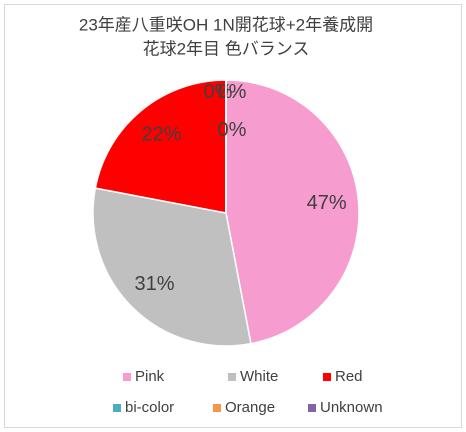  What do you see at coordinates (259, 376) in the screenshot?
I see `legend-label: White` at bounding box center [259, 376].